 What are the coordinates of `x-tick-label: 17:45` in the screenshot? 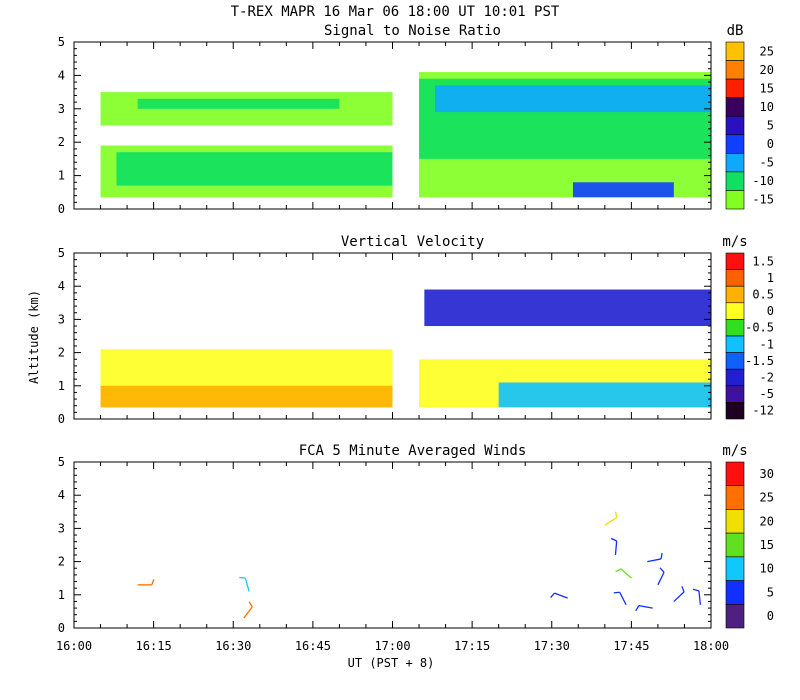 It's located at (631, 646).